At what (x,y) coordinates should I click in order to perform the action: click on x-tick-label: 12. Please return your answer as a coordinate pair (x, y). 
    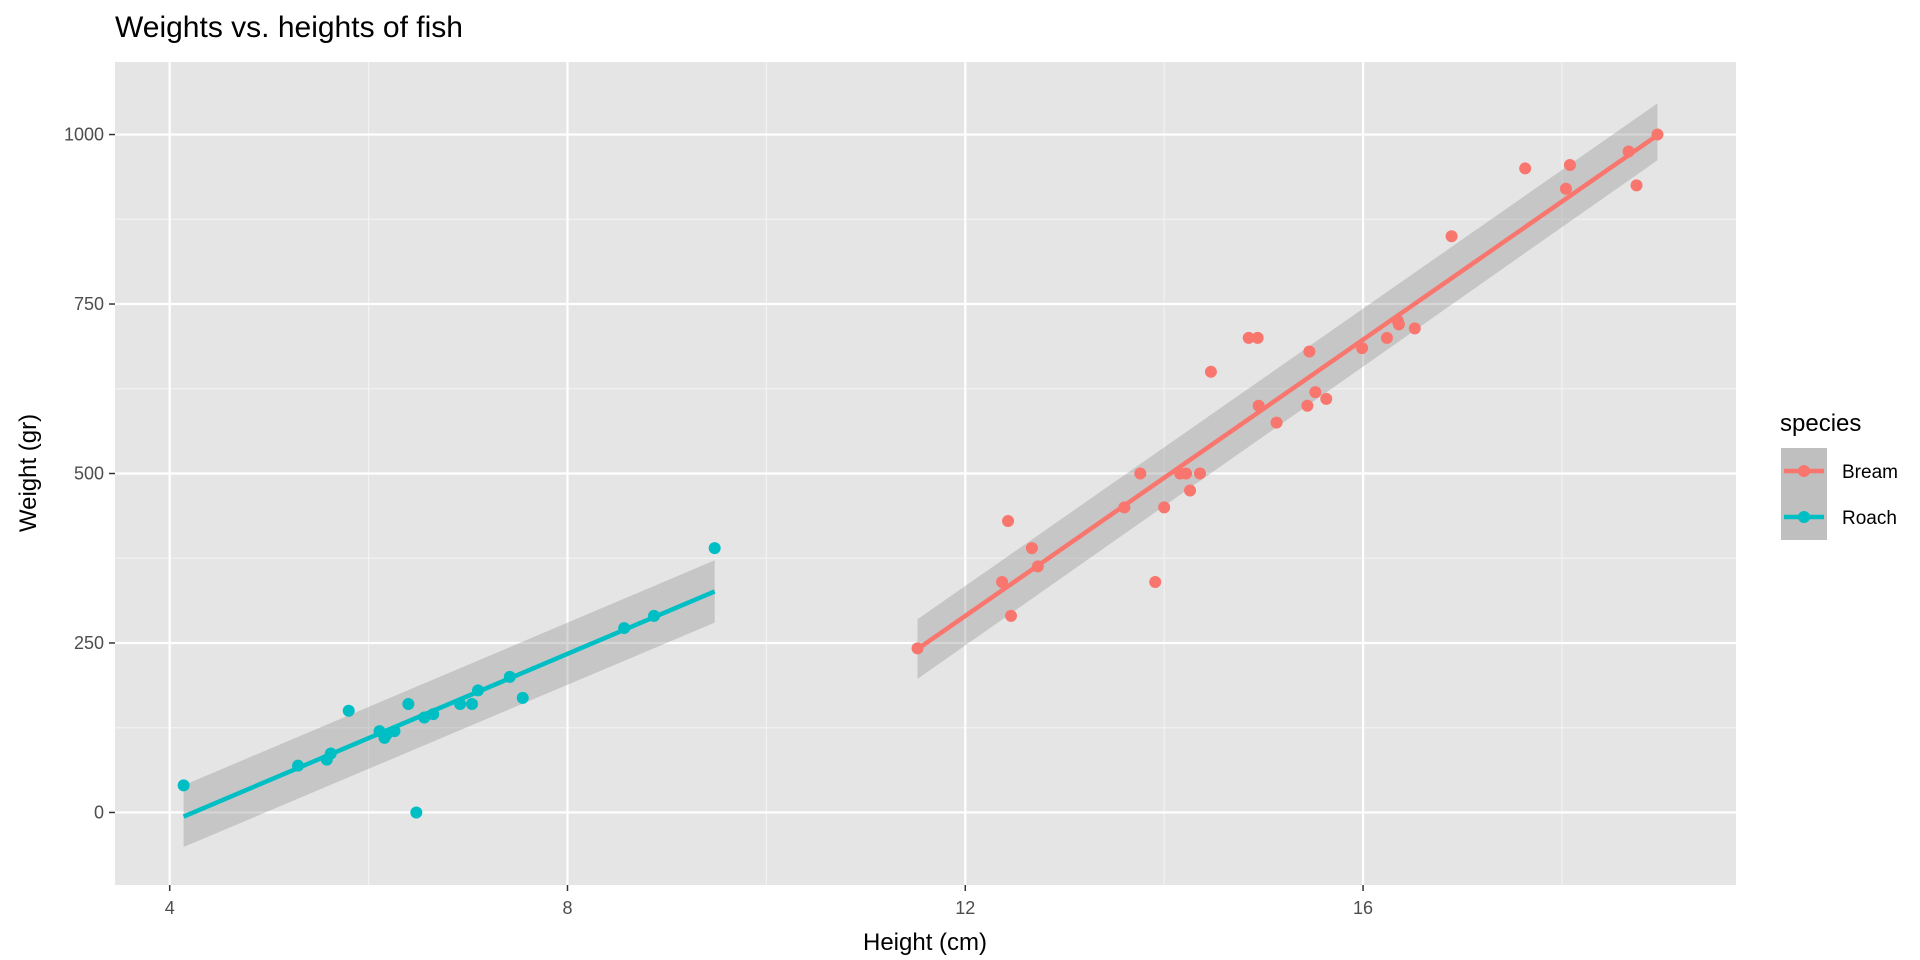
    Looking at the image, I should click on (965, 908).